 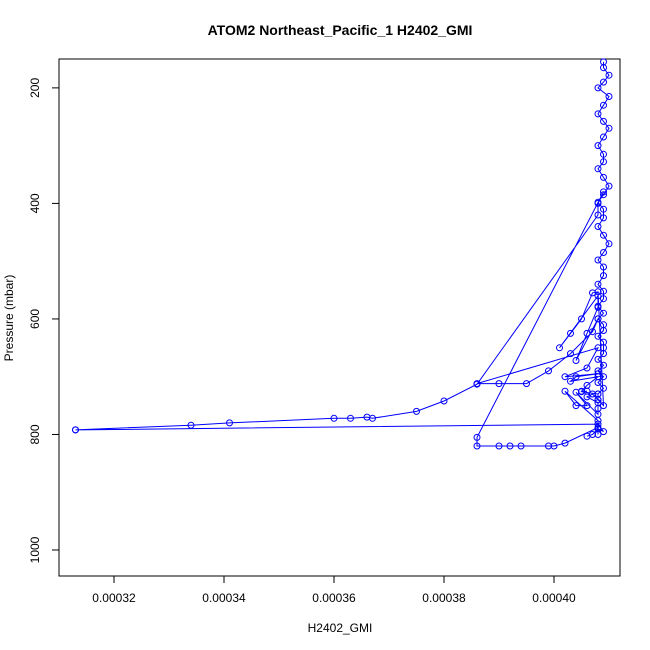 What do you see at coordinates (35, 203) in the screenshot?
I see `y-tick-label: 400` at bounding box center [35, 203].